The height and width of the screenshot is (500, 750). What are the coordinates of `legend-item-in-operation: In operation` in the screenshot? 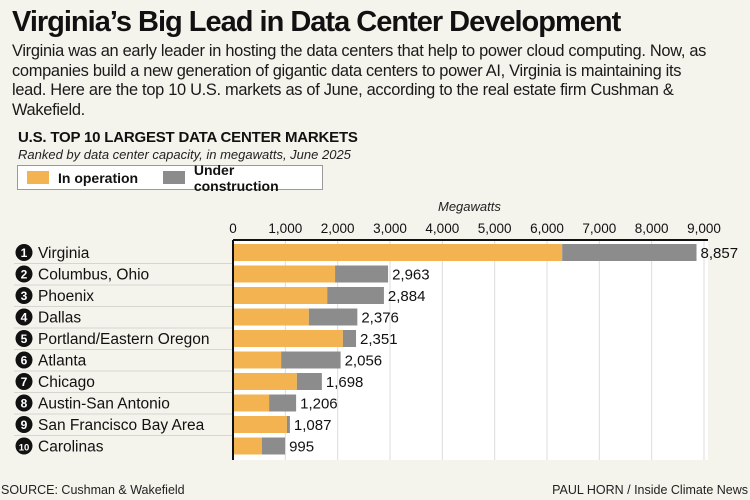 It's located at (82, 177).